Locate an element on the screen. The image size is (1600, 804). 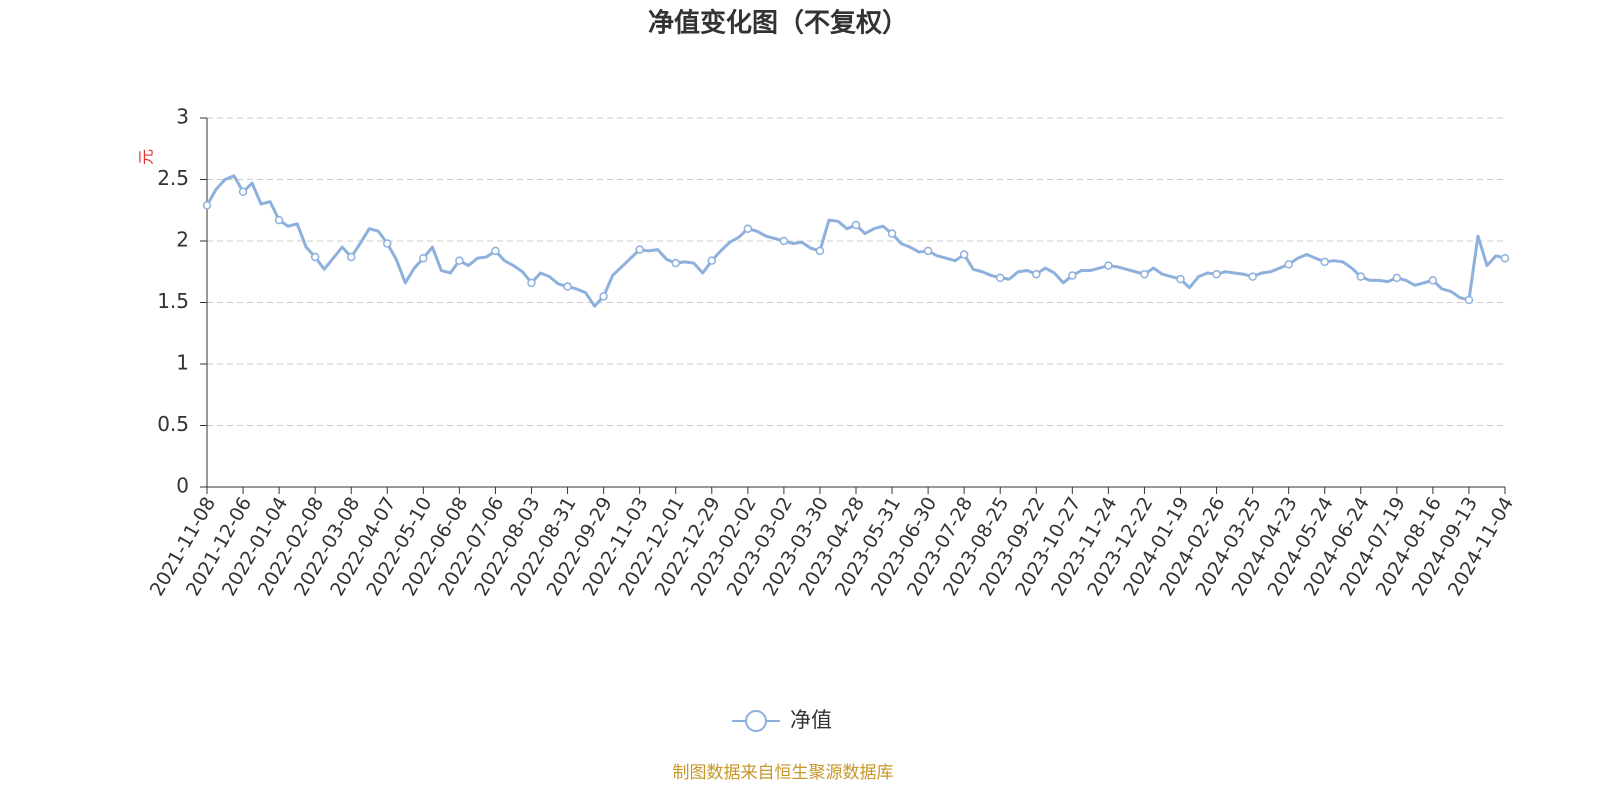
chart-title: 净值变化图（不复权） is located at coordinates (778, 23).